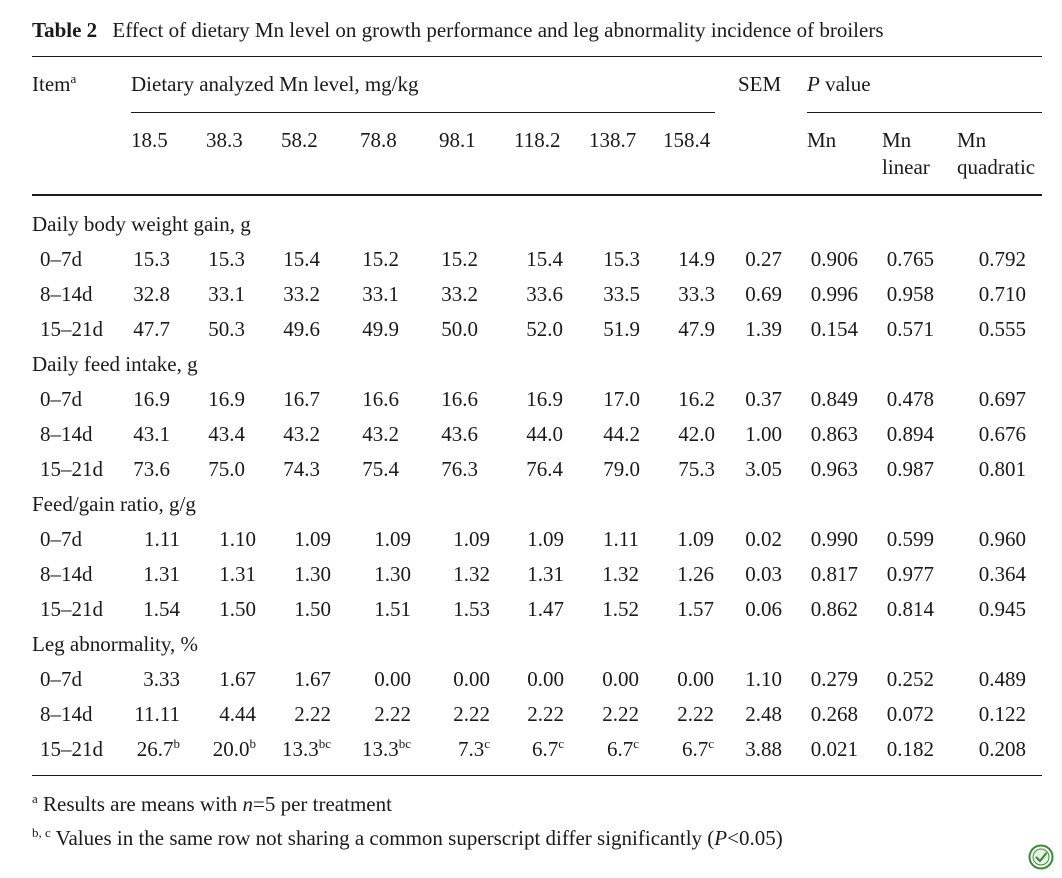 The height and width of the screenshot is (878, 1062). I want to click on sem-cell: 1.39, so click(763, 329).